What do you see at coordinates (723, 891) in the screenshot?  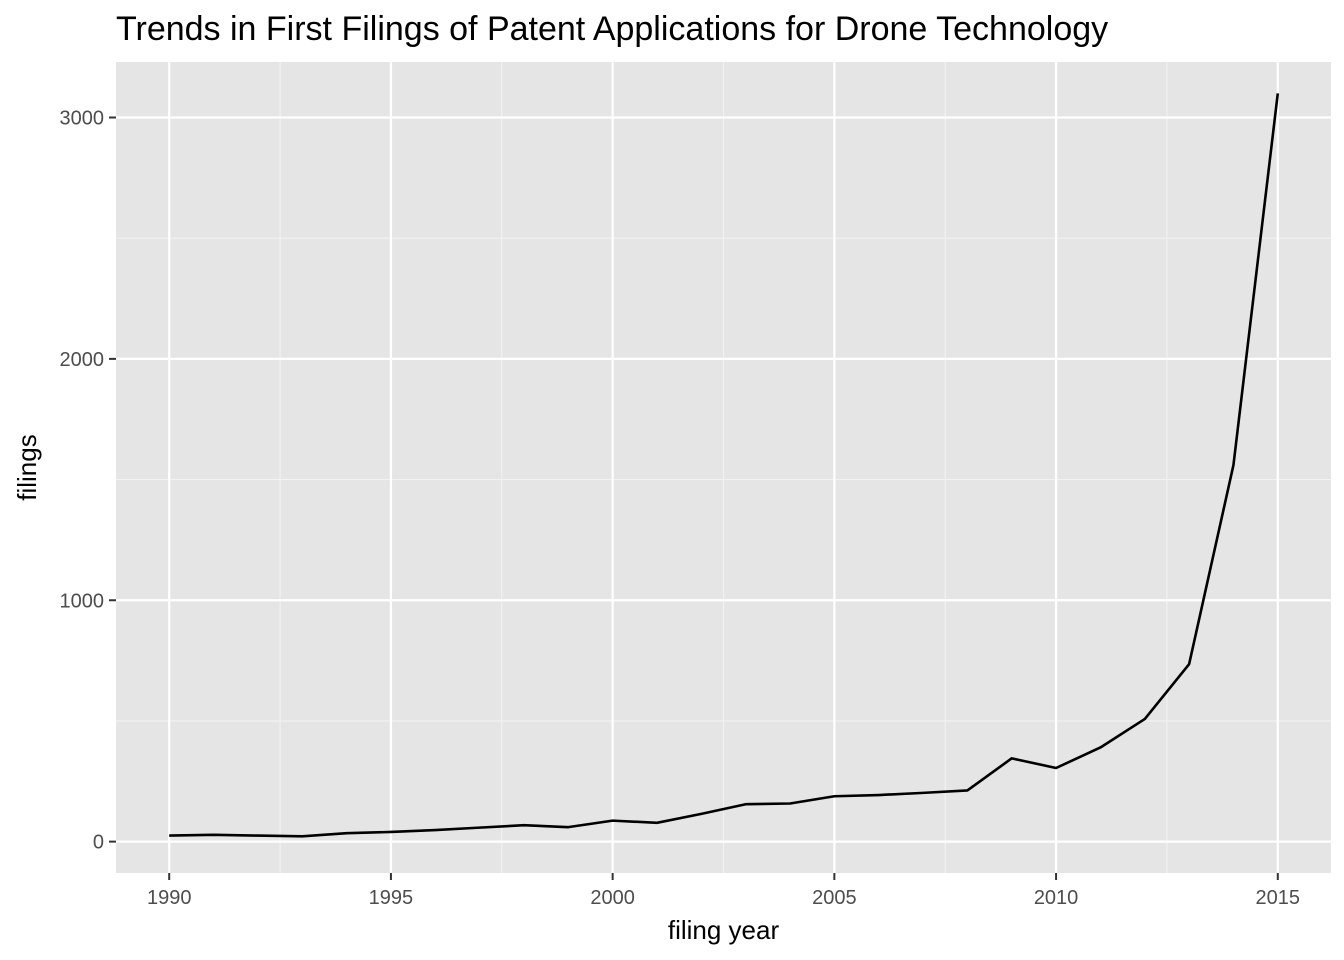 I see `x-axis: 1990 1995 2000 2005 2010 2015` at bounding box center [723, 891].